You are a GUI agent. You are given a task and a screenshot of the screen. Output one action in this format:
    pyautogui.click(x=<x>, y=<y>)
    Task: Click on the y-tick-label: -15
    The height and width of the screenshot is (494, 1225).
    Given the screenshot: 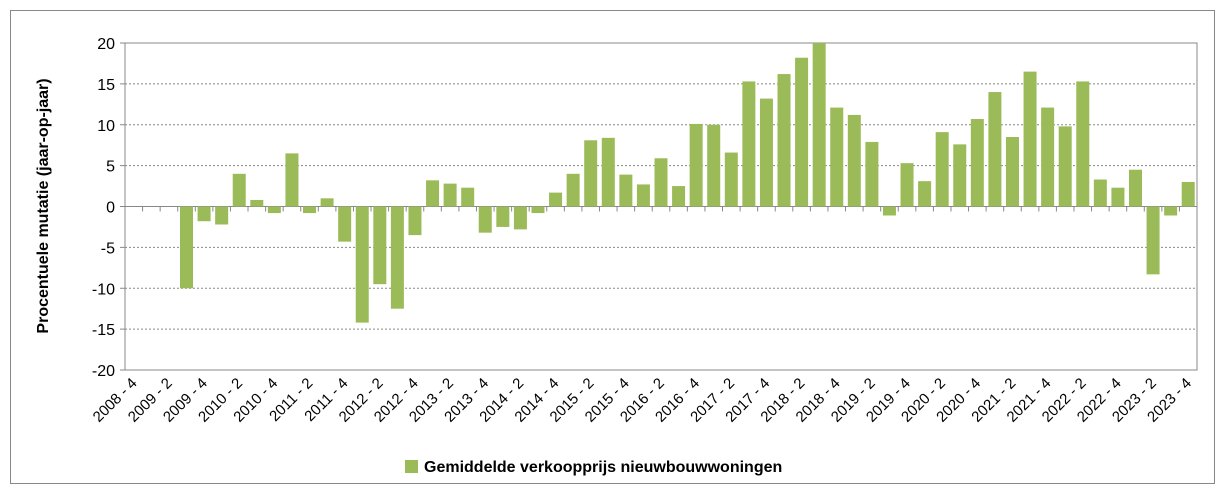 What is the action you would take?
    pyautogui.click(x=103, y=330)
    